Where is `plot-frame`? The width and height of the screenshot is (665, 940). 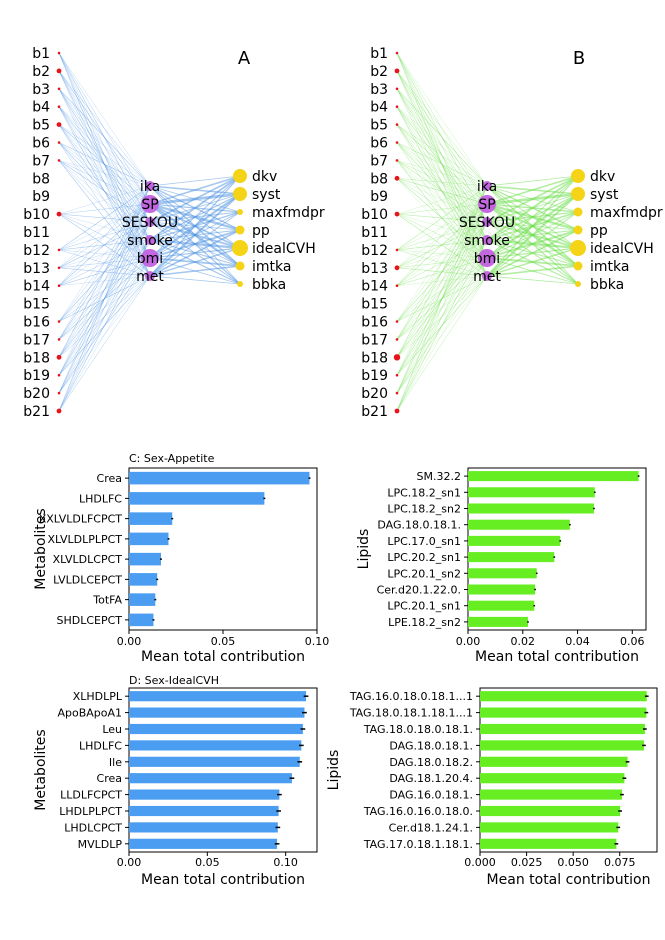
plot-frame is located at coordinates (223, 770).